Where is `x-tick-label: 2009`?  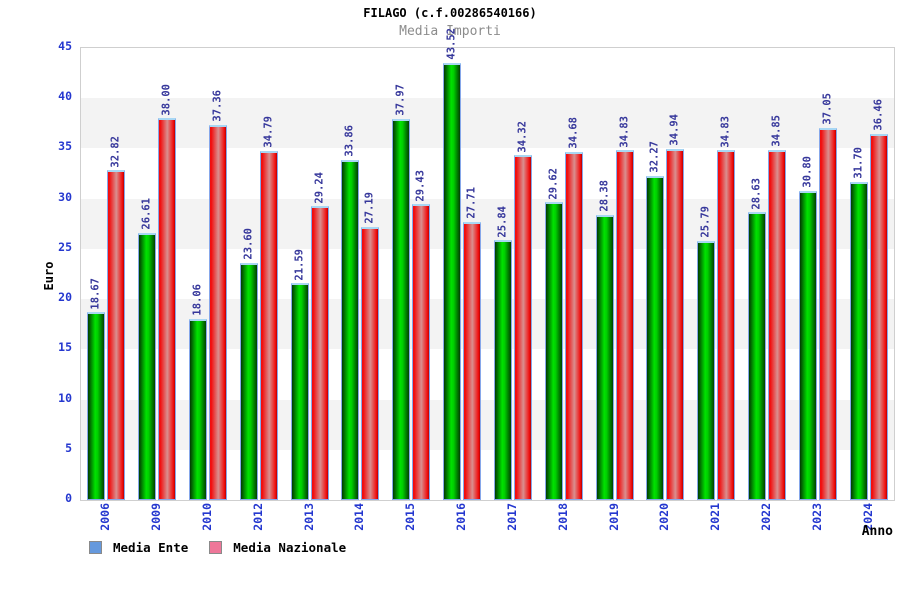
x-tick-label: 2009 is located at coordinates (156, 517).